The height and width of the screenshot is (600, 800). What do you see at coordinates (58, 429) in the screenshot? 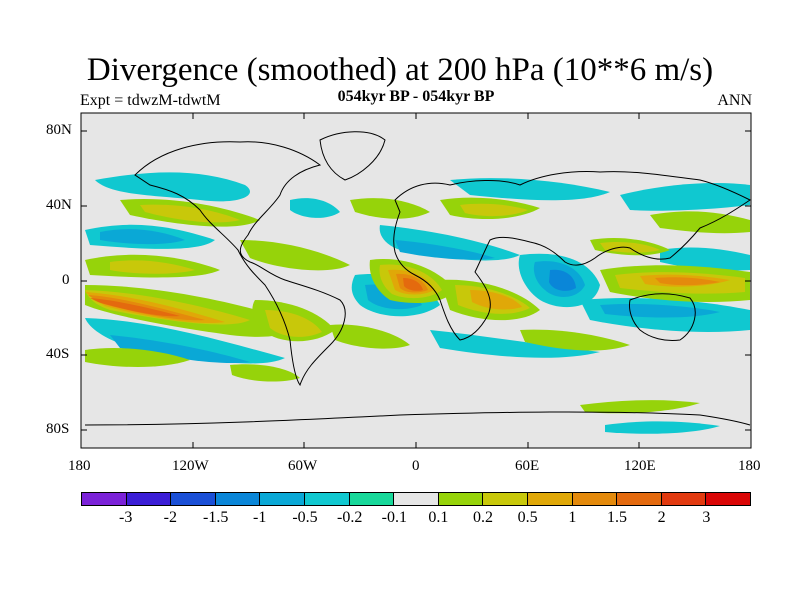
I see `lat-label: 80S` at bounding box center [58, 429].